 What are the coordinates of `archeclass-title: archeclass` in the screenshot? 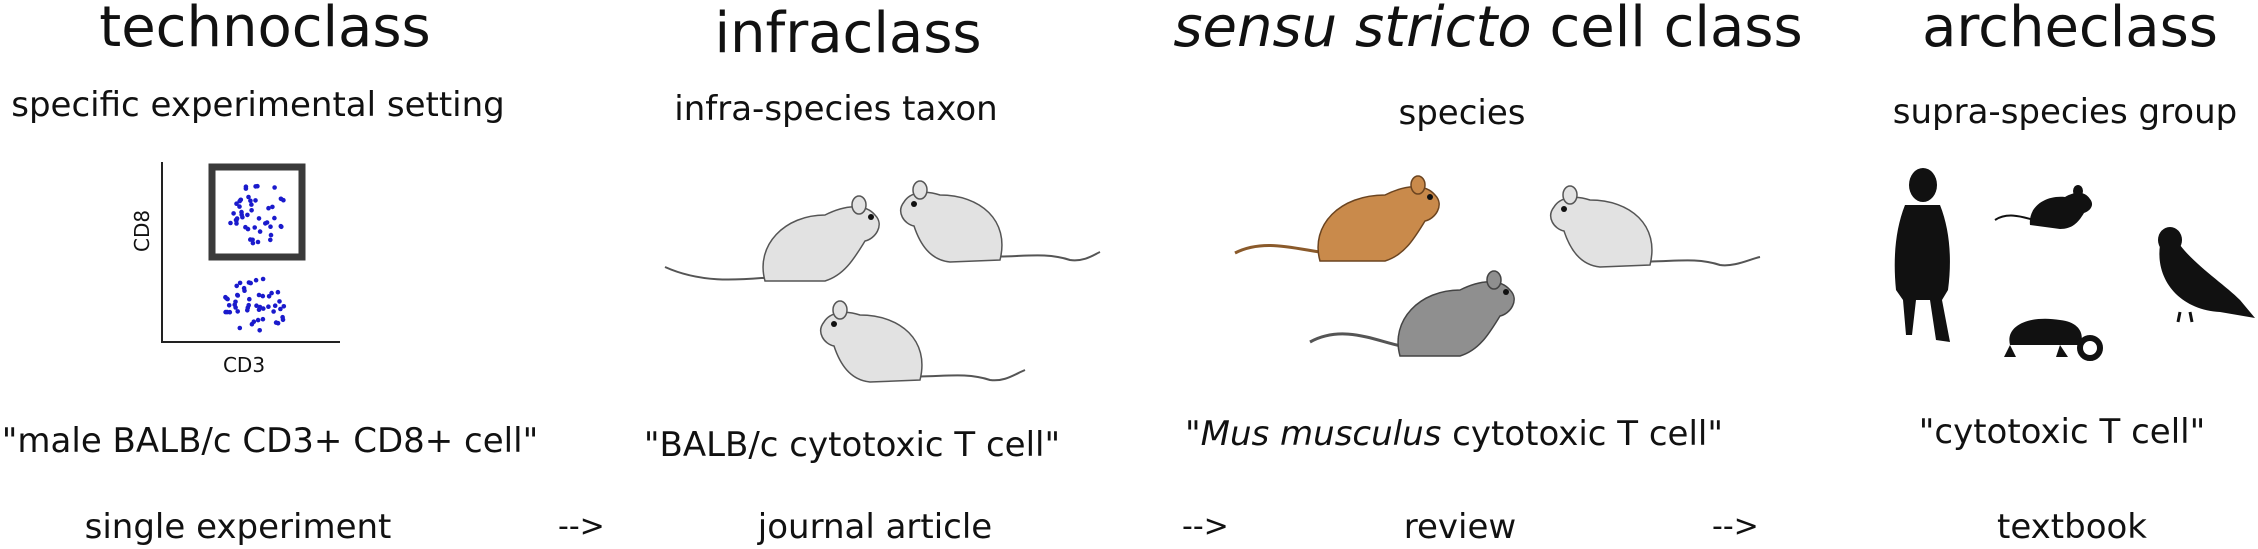 It's located at (2070, 30).